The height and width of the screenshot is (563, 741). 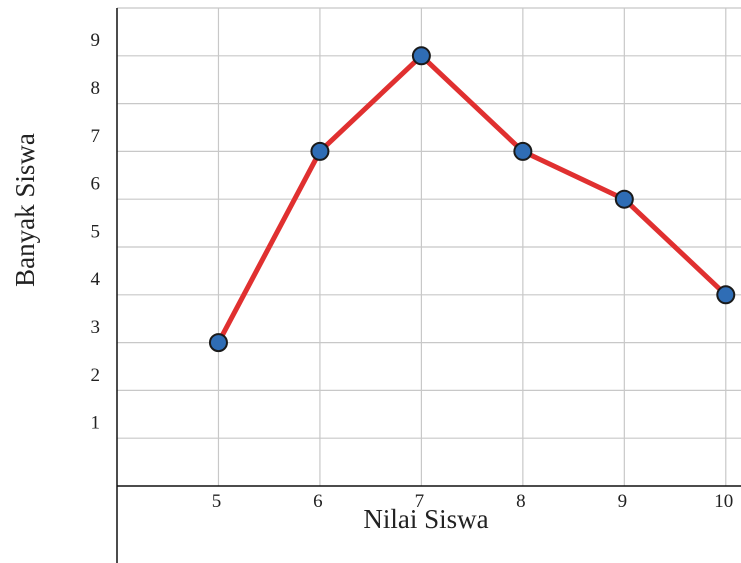 What do you see at coordinates (96, 375) in the screenshot?
I see `y-tick-label: 2` at bounding box center [96, 375].